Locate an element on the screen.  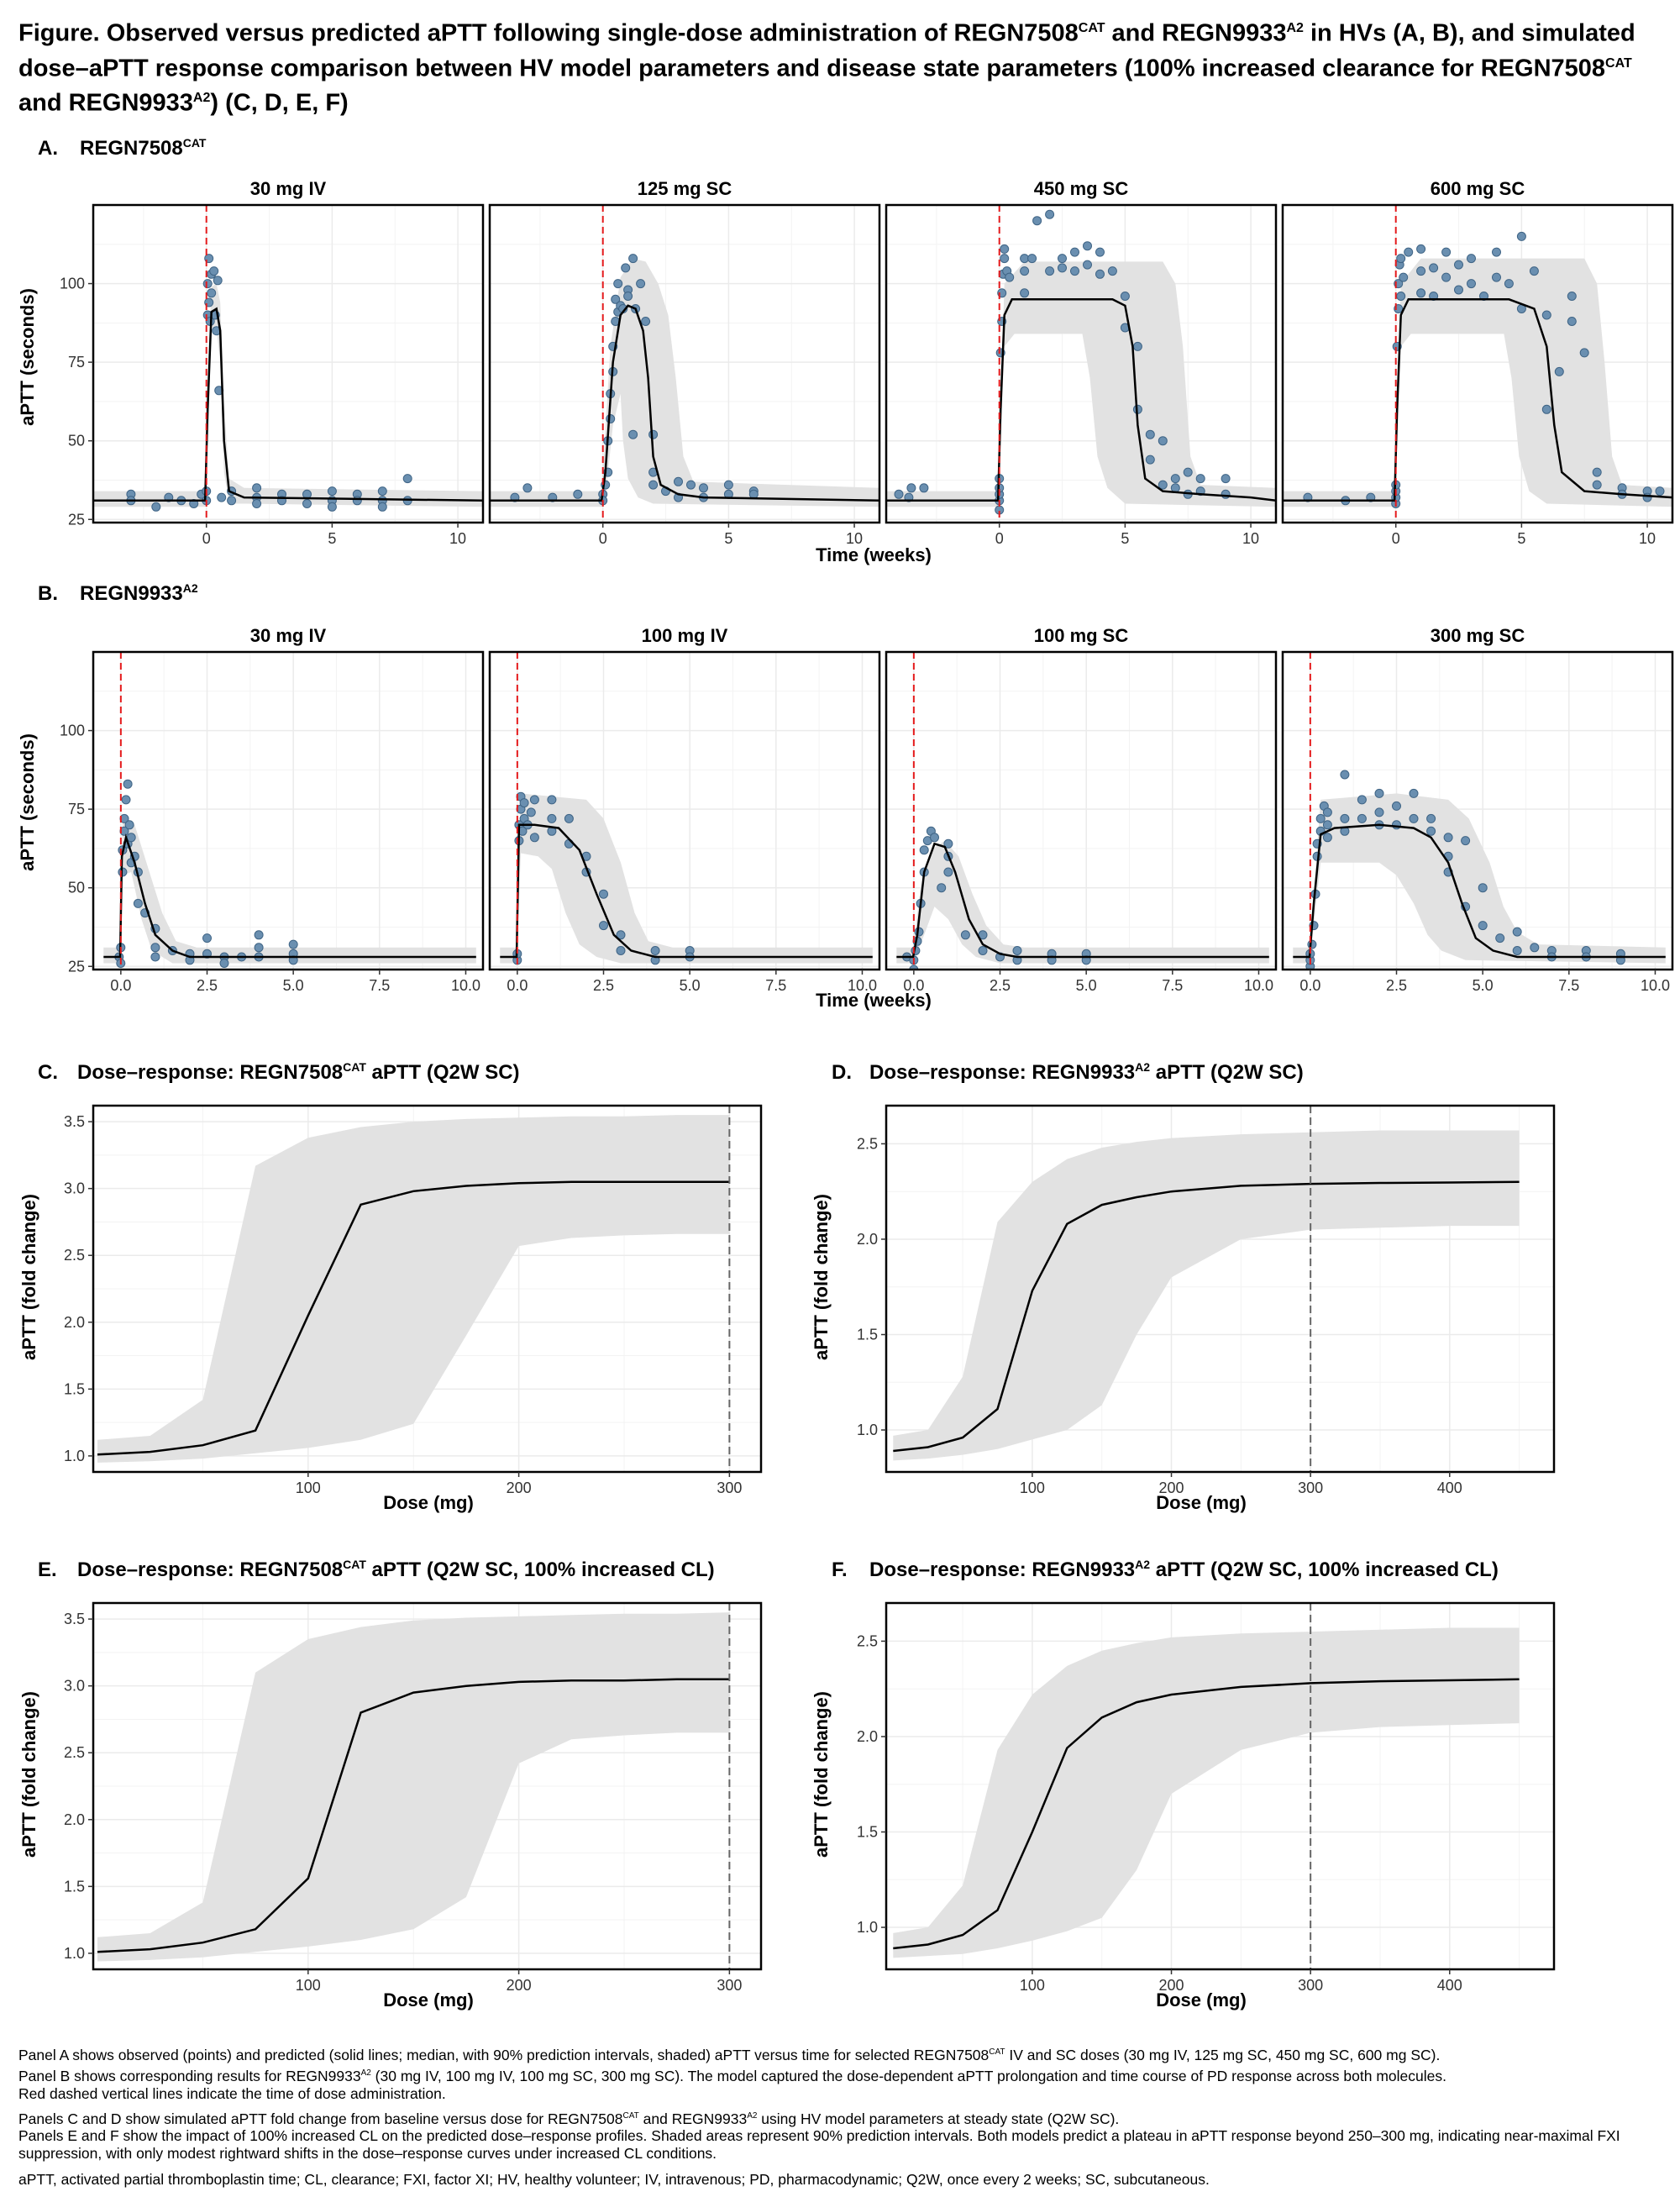
y-tick-label: 3.5 is located at coordinates (74, 1121).